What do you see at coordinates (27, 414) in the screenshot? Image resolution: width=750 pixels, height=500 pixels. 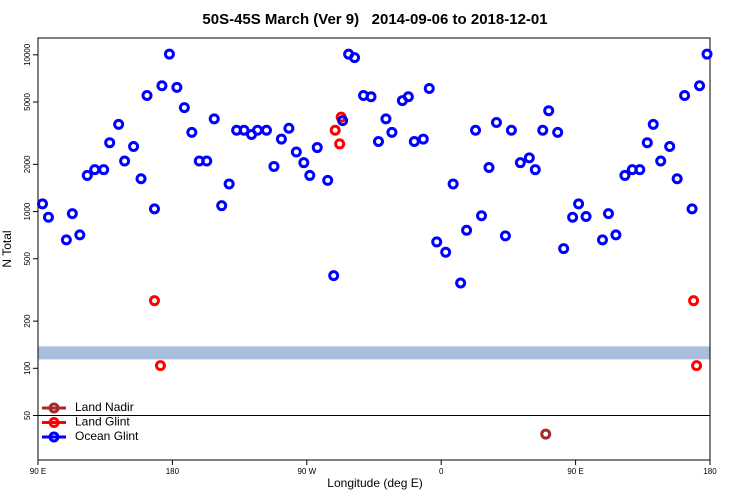 I see `y-tick-label: 50` at bounding box center [27, 414].